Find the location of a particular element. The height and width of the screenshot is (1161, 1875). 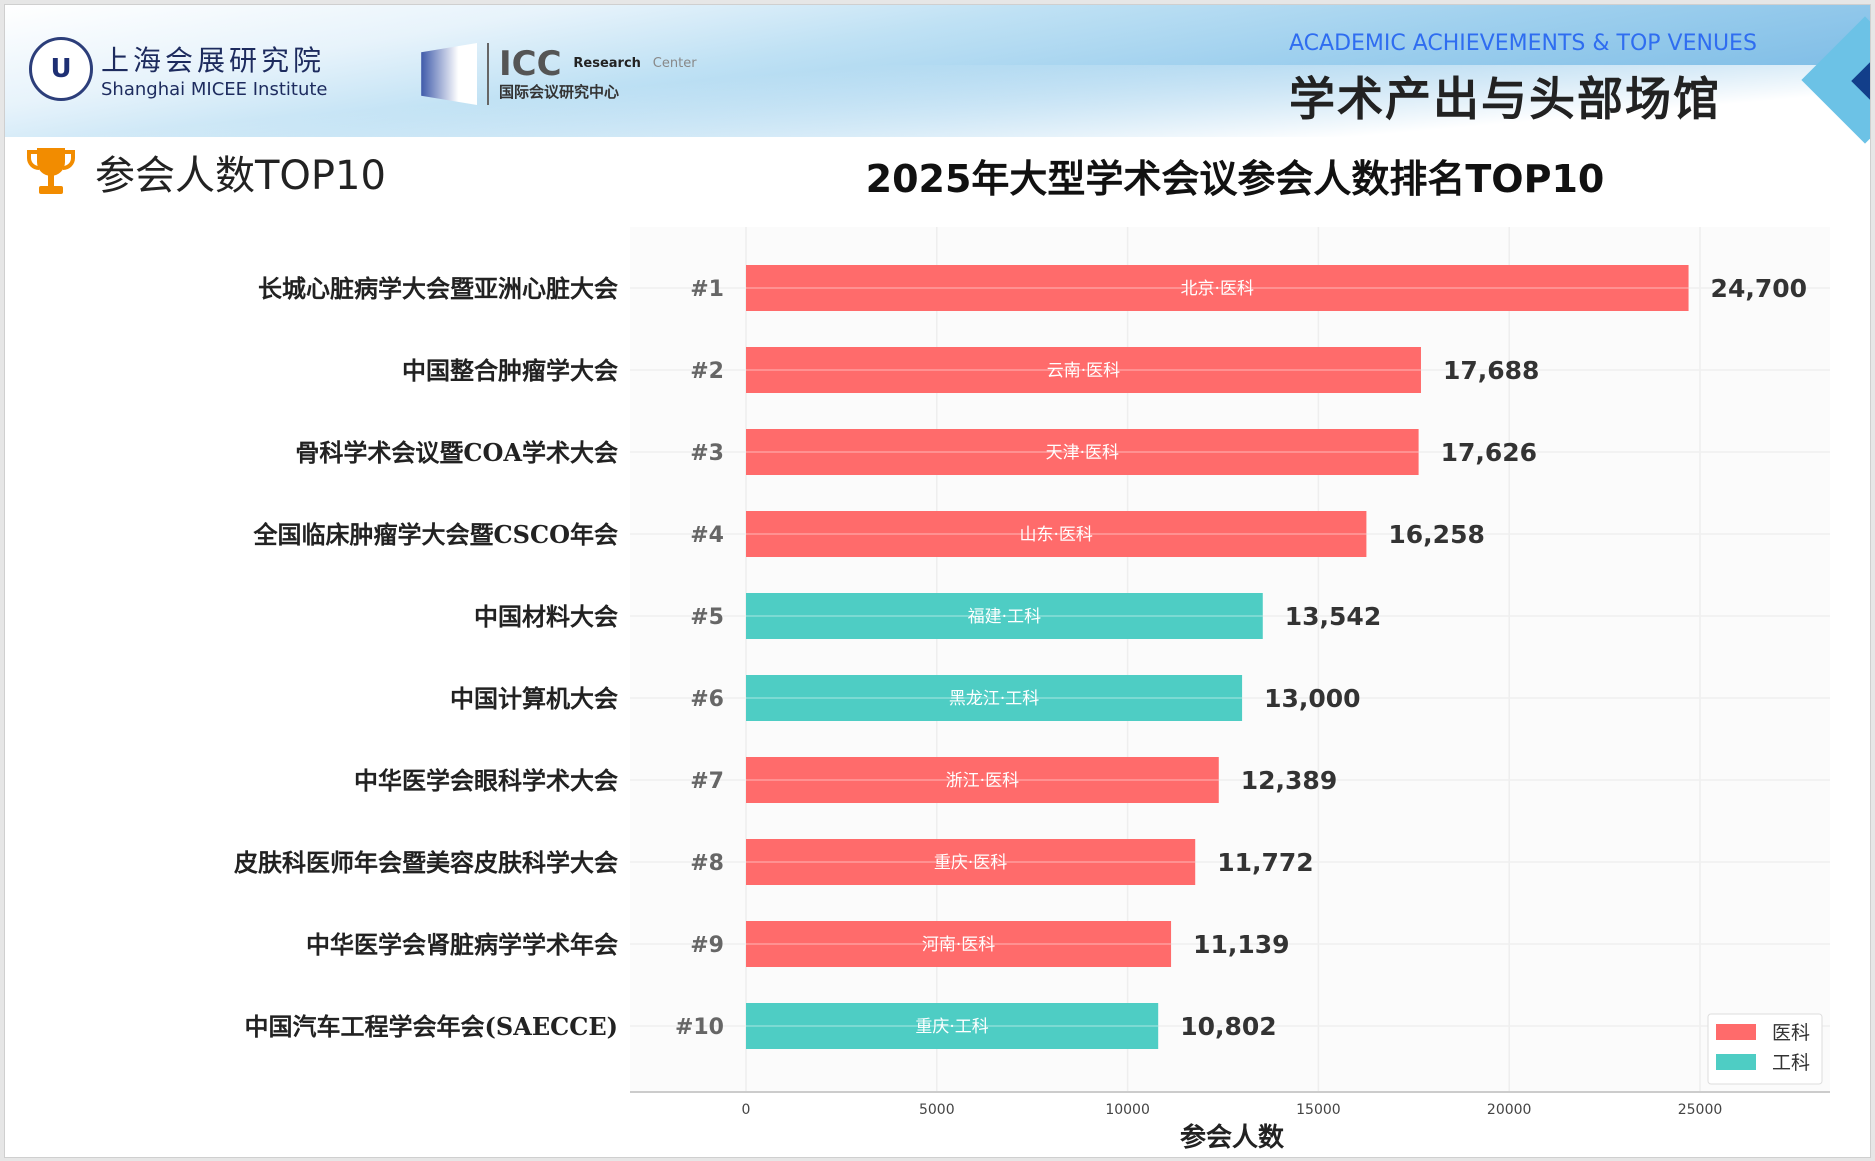

legend-label: 医科 is located at coordinates (1791, 1033).